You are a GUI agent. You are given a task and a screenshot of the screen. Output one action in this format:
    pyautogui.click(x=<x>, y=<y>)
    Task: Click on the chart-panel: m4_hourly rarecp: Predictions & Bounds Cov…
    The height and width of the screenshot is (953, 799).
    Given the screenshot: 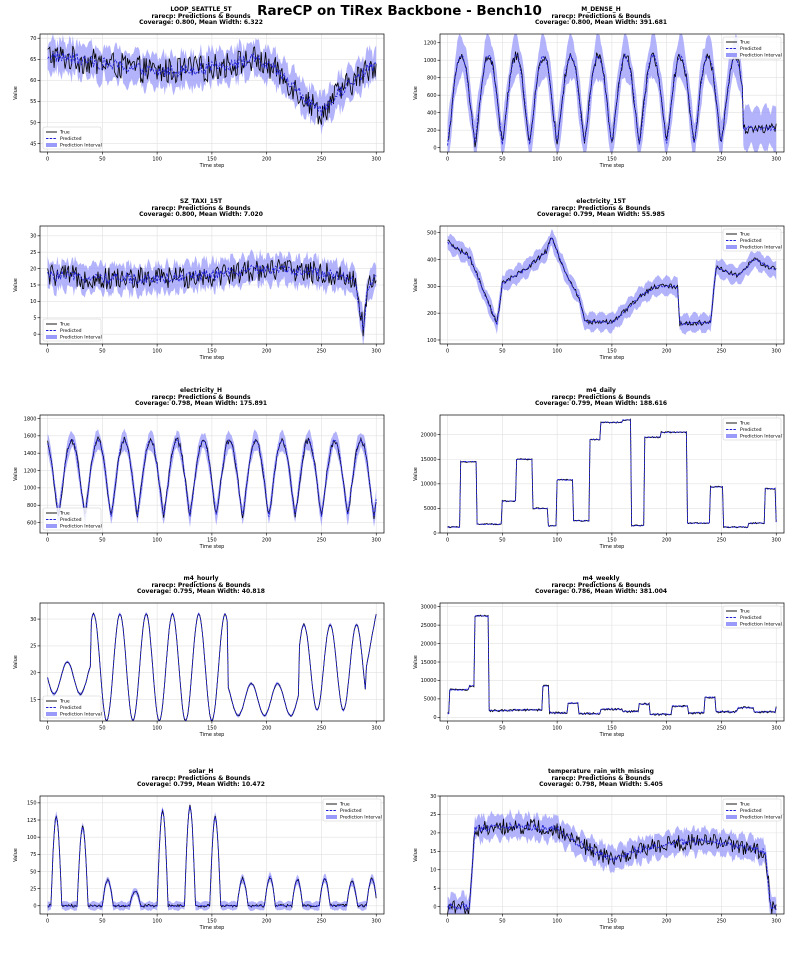 What is the action you would take?
    pyautogui.click(x=201, y=667)
    